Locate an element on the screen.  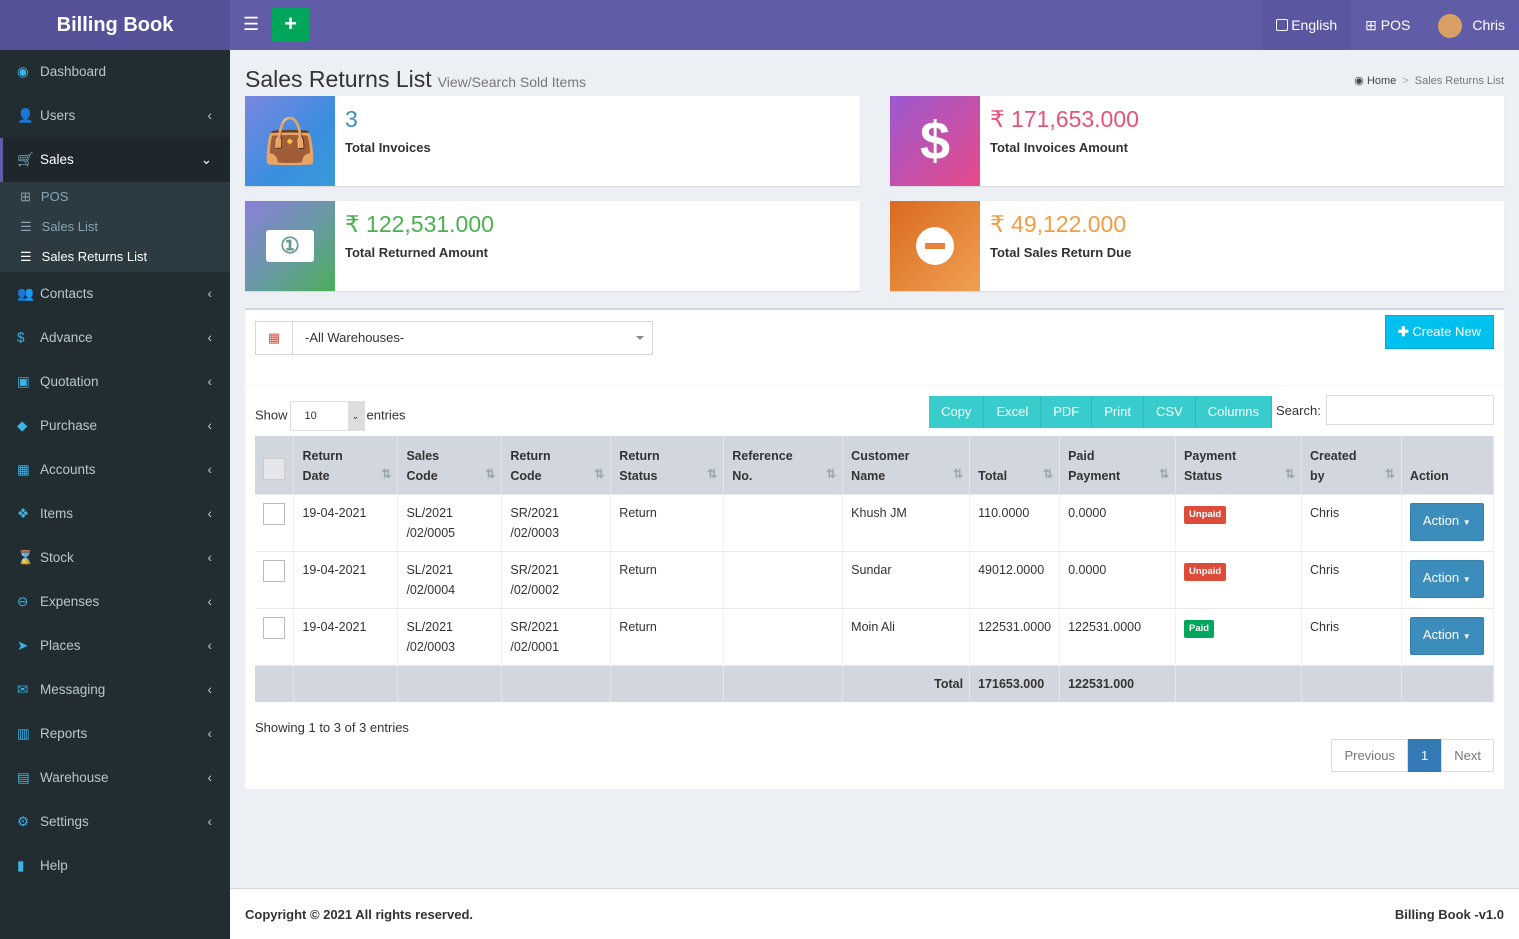
paid-sum: 122531.000 is located at coordinates (1118, 683).